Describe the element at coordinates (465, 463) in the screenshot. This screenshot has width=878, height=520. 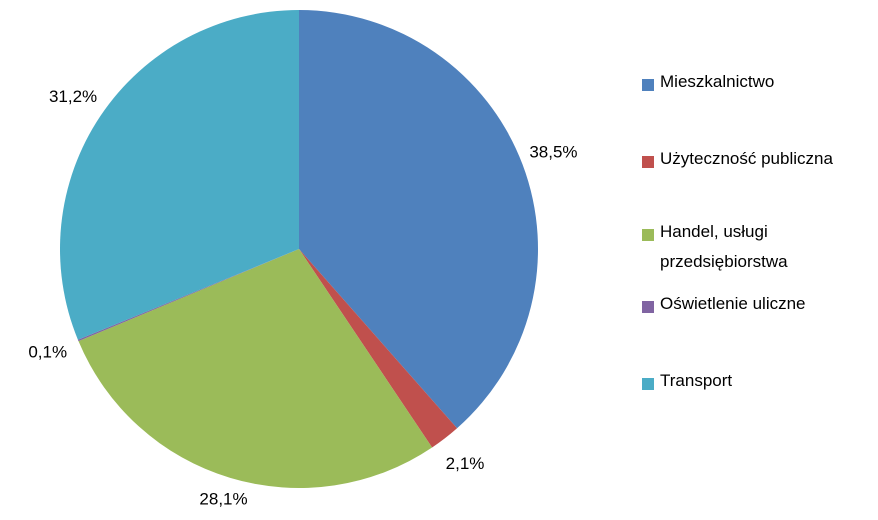
I see `data-label: 2,1%` at that location.